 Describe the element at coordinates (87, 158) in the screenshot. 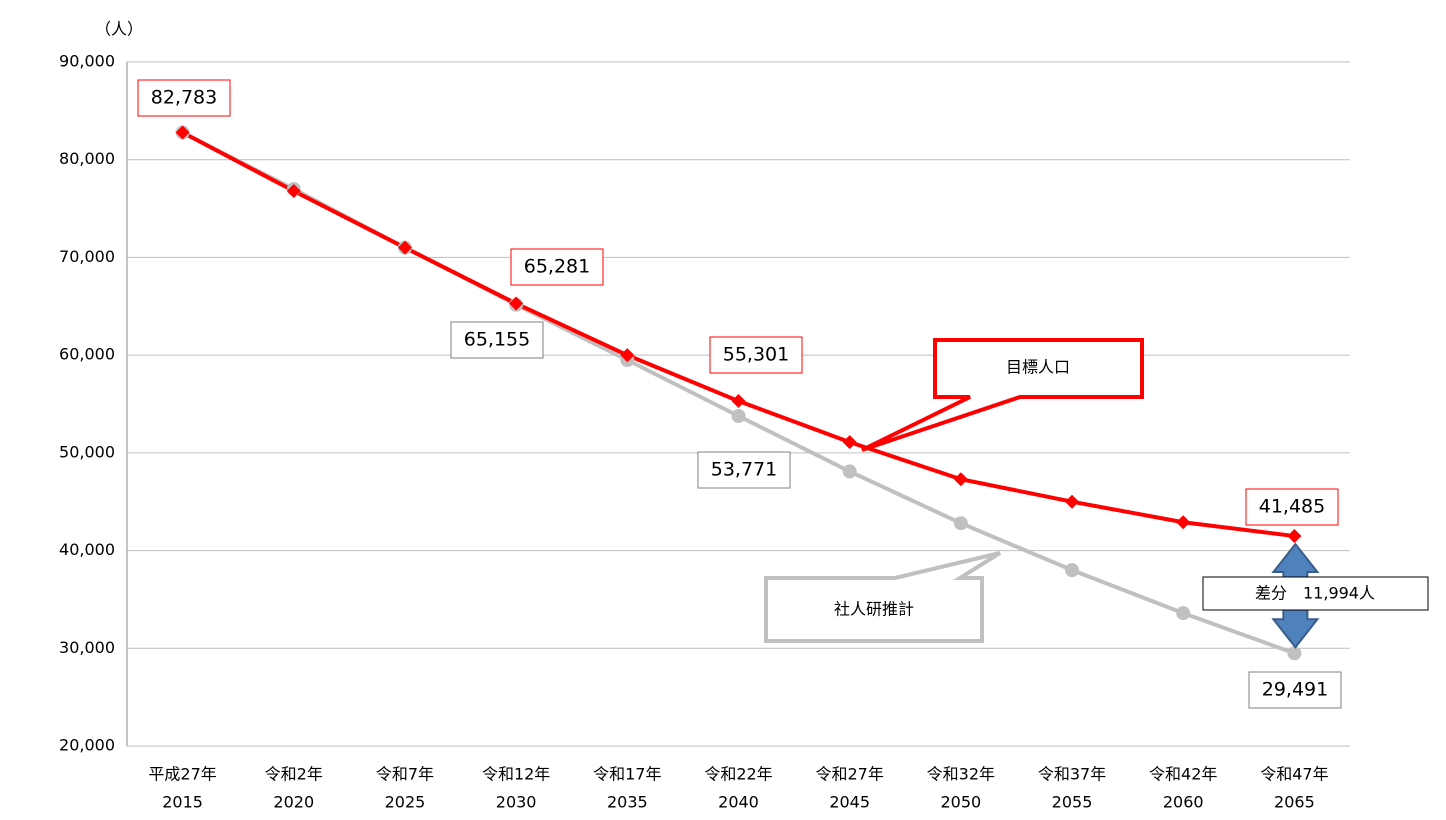

I see `y-tick-label: 80,000` at that location.